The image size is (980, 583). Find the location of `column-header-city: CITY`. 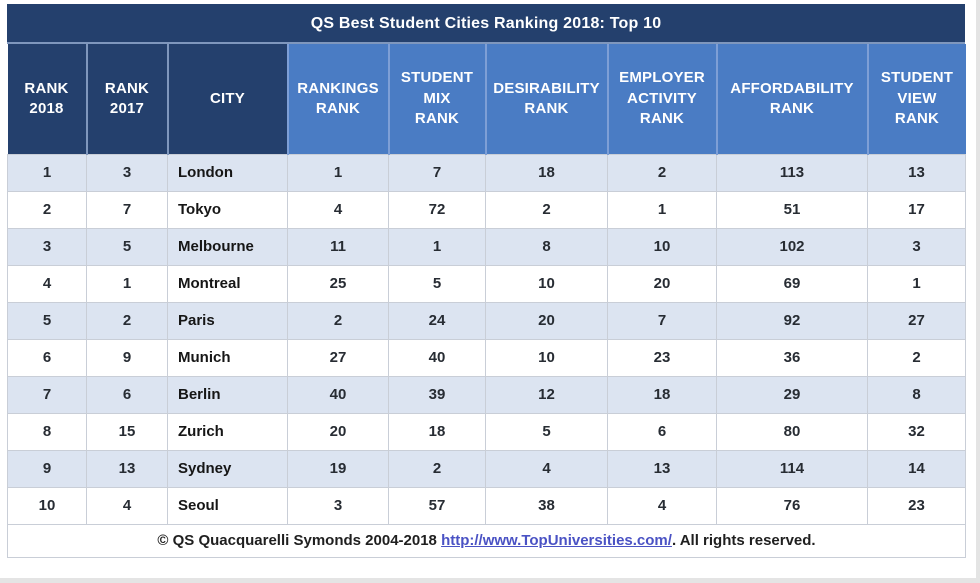

column-header-city: CITY is located at coordinates (227, 99).